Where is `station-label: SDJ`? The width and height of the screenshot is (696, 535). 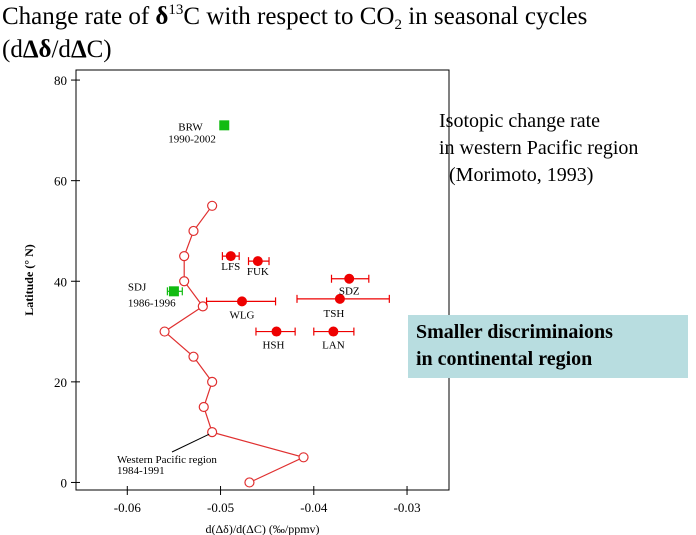
station-label: SDJ is located at coordinates (137, 287).